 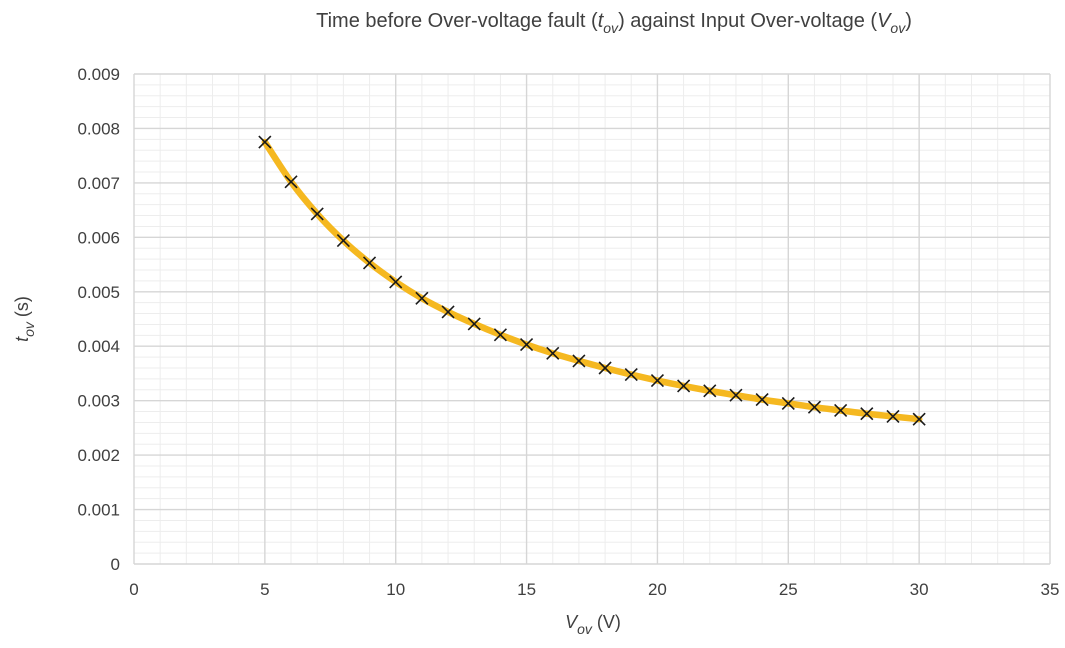 I want to click on y-tick-label: 0.005, so click(x=98, y=292).